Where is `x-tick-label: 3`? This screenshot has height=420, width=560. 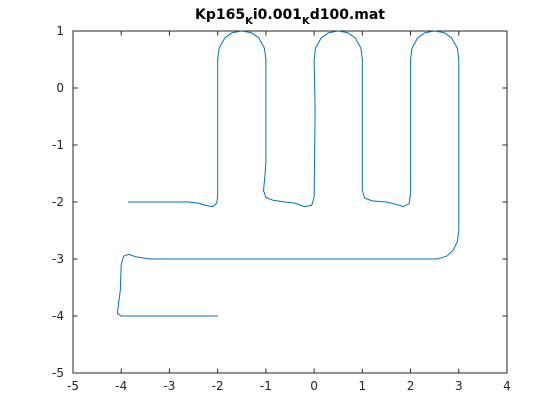 x-tick-label: 3 is located at coordinates (459, 386).